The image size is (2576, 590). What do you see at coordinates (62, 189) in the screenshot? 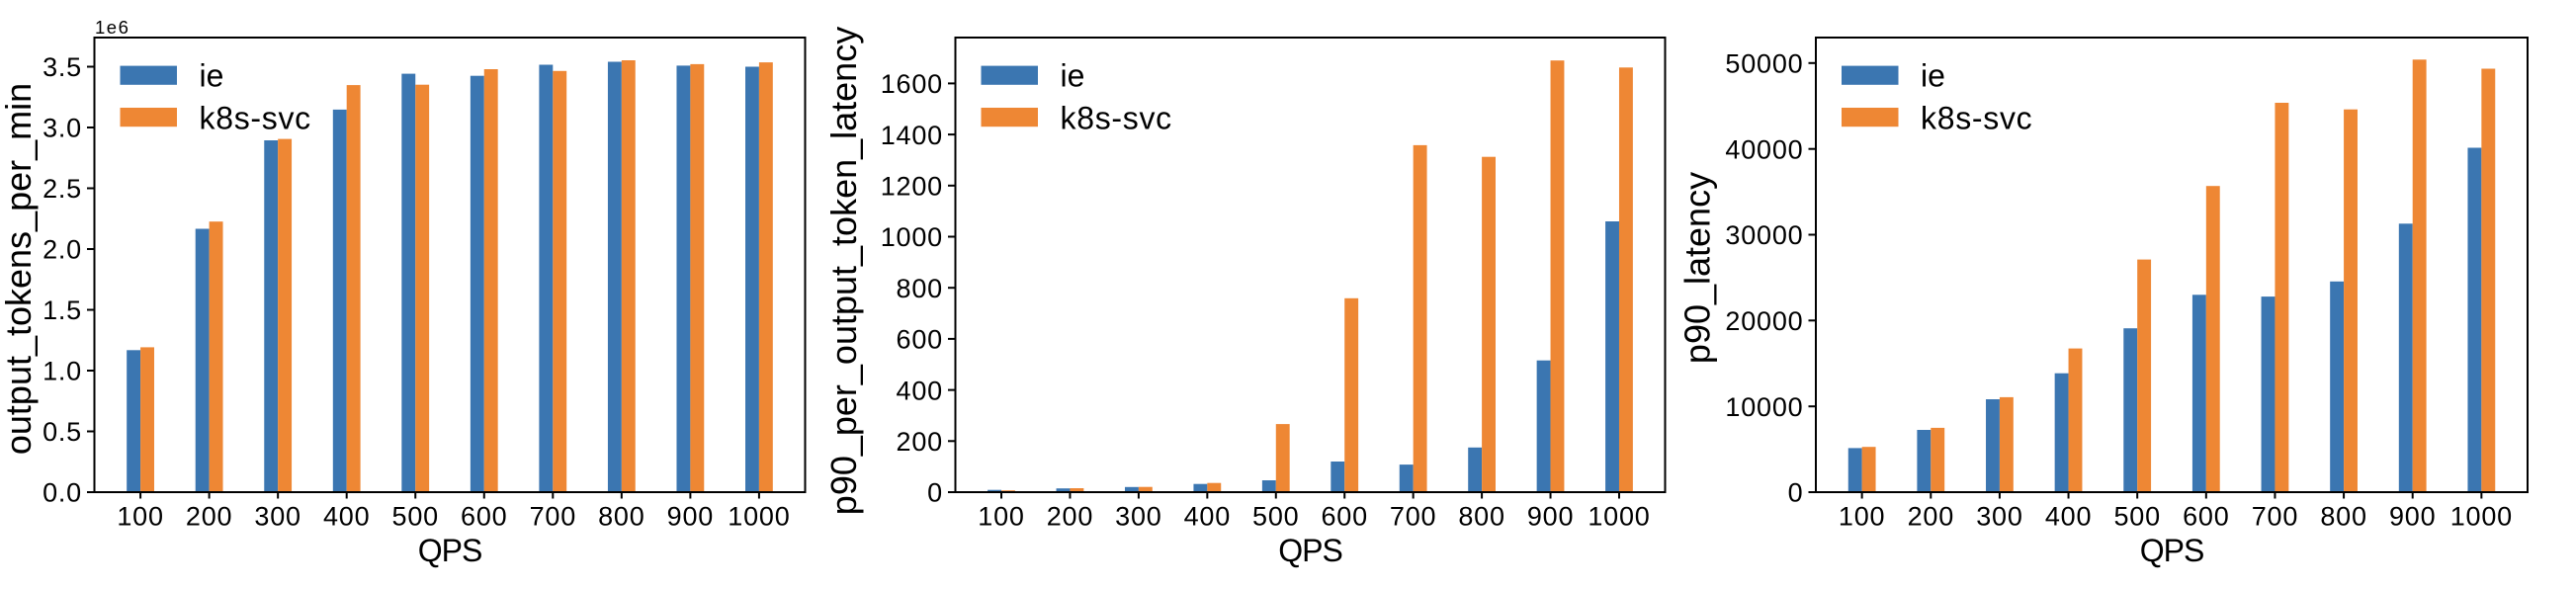
I see `svg-text: 2.5` at bounding box center [62, 189].